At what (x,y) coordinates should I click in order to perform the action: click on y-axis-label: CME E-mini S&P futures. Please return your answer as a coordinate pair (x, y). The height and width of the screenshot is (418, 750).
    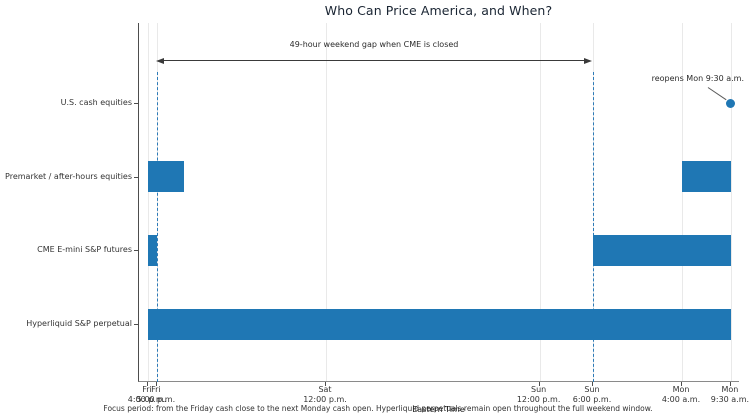
    Looking at the image, I should click on (84, 250).